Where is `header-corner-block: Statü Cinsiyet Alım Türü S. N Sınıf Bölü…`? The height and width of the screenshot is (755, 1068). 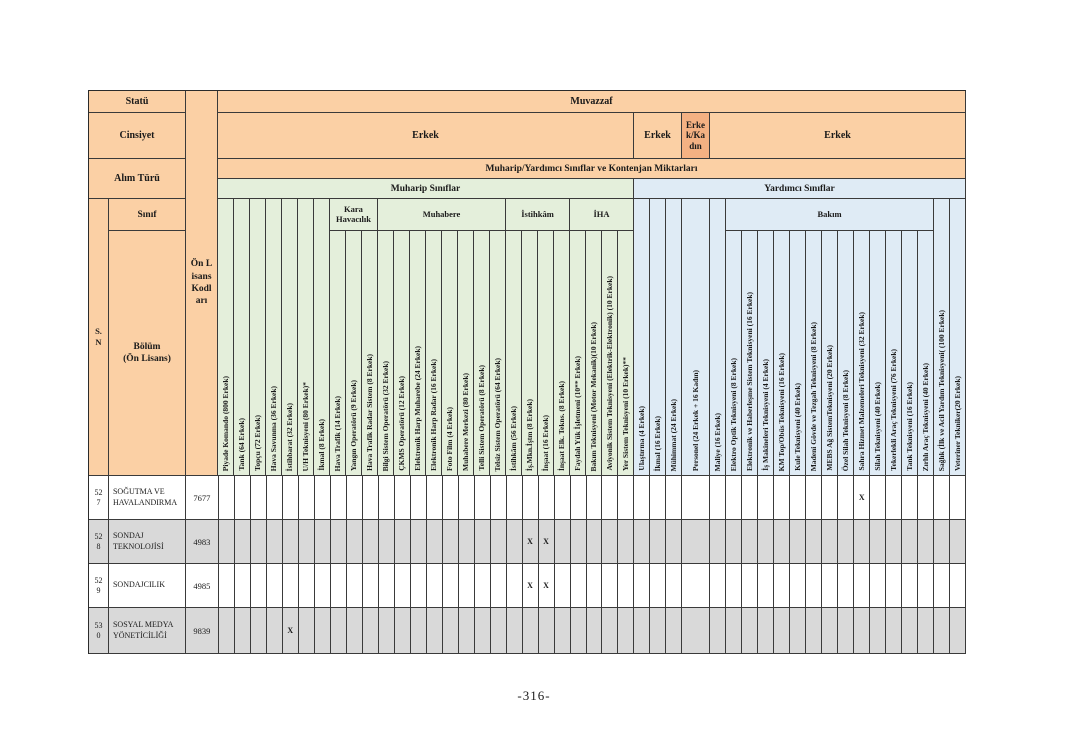
header-corner-block: Statü Cinsiyet Alım Türü S. N Sınıf Bölü… is located at coordinates (137, 283).